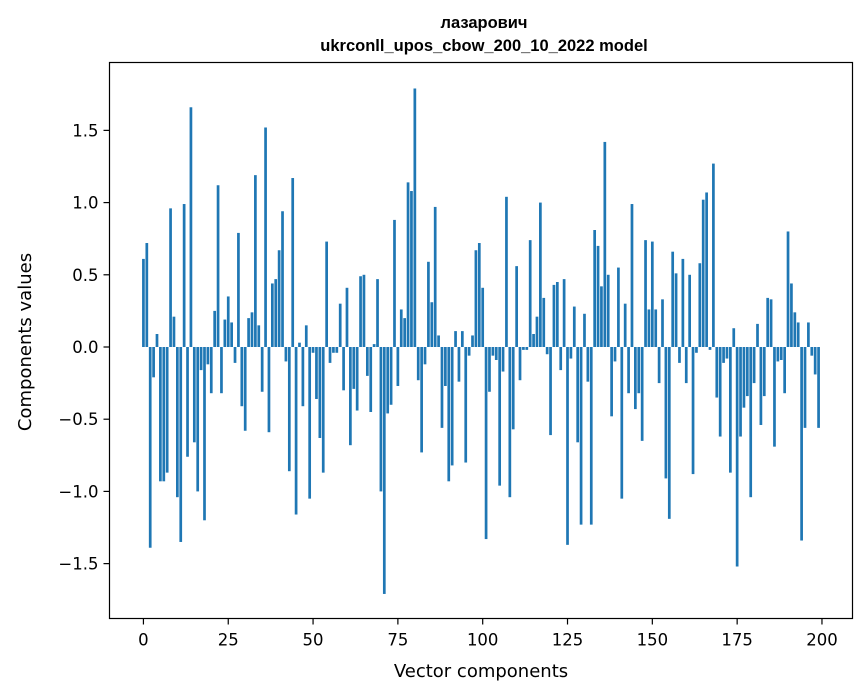 This screenshot has height=696, width=867. I want to click on x-tick-label: 150, so click(653, 640).